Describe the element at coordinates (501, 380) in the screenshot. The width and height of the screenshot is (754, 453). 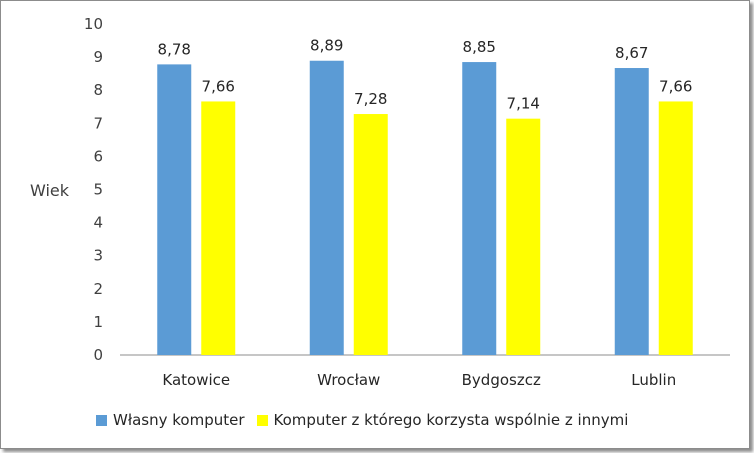
I see `x-category-label: Bydgoszcz` at that location.